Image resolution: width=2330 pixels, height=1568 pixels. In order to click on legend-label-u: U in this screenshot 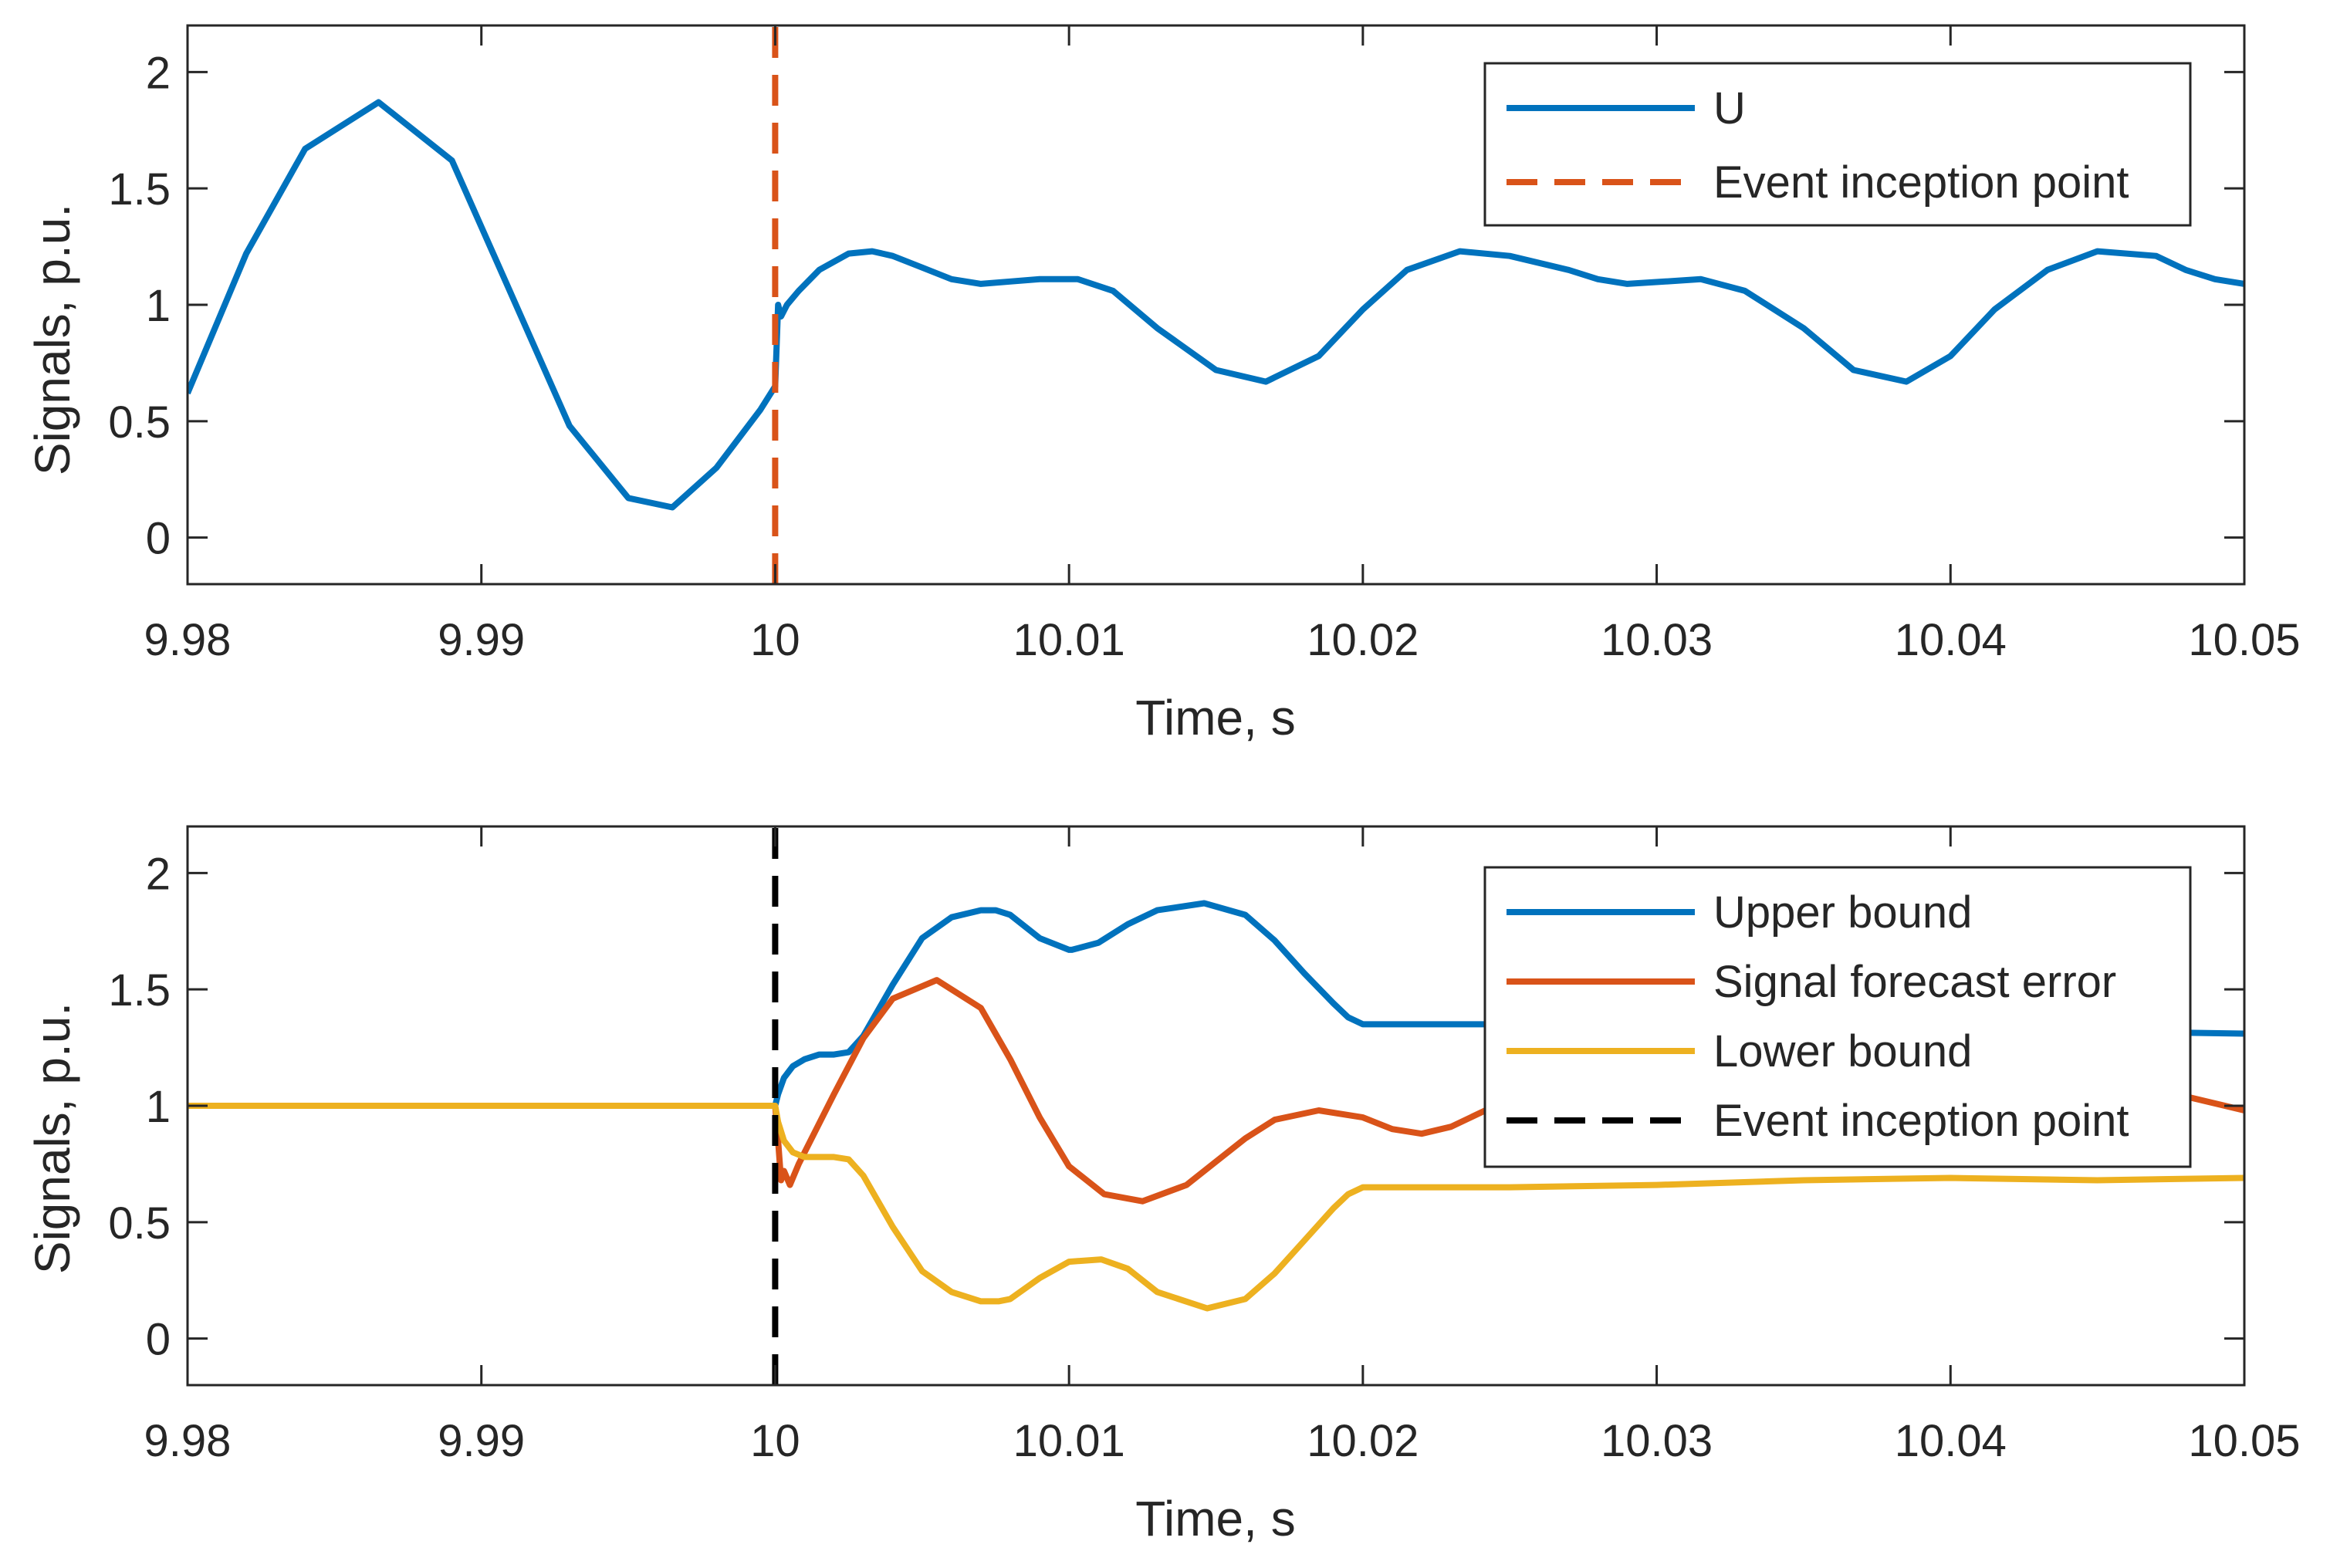, I will do `click(1729, 108)`.